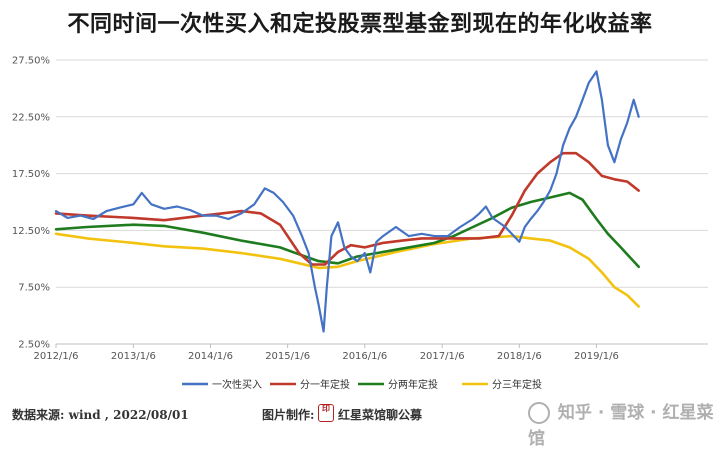 The height and width of the screenshot is (449, 720). Describe the element at coordinates (539, 413) in the screenshot. I see `snowball-icon` at that location.